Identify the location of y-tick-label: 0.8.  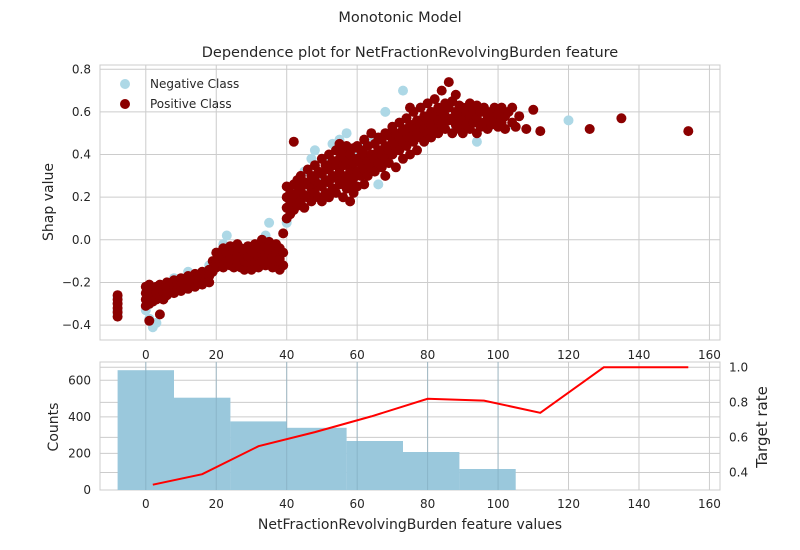
(81, 69).